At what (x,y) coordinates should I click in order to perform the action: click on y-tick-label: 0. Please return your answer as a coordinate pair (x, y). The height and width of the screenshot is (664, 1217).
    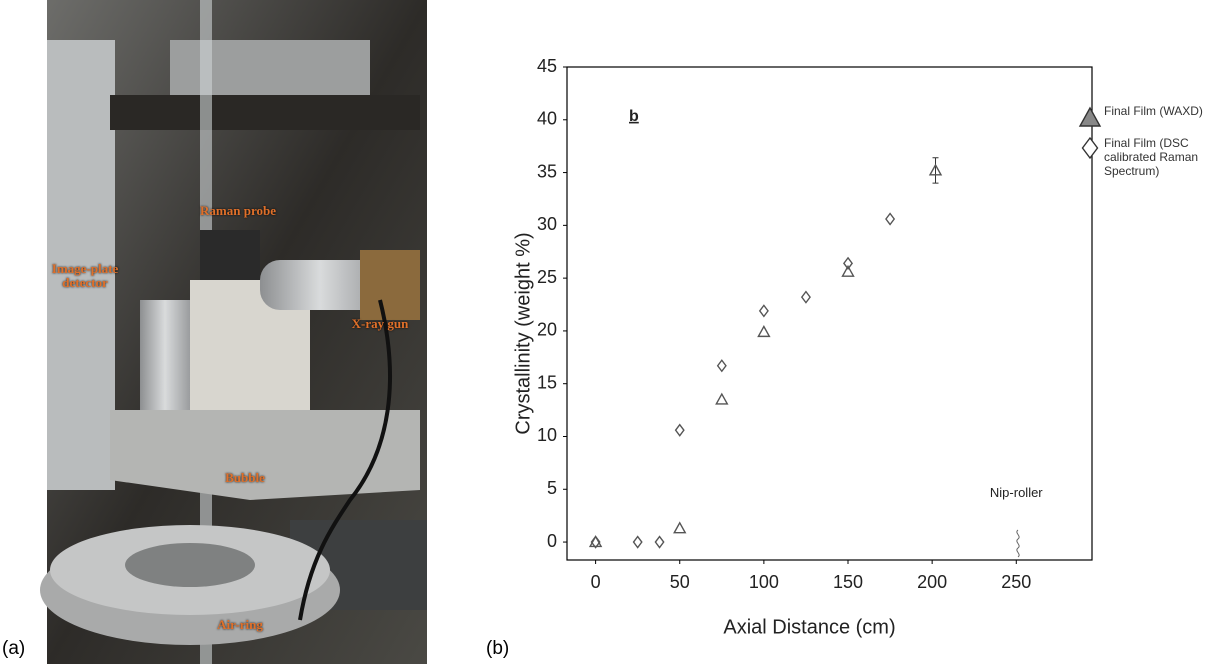
    Looking at the image, I should click on (552, 541).